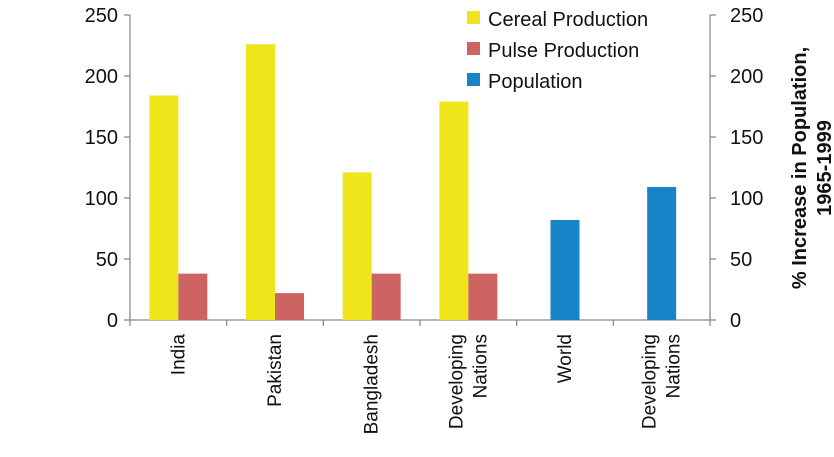 This screenshot has width=834, height=457. Describe the element at coordinates (101, 77) in the screenshot. I see `y-tick-label-left: 200` at that location.